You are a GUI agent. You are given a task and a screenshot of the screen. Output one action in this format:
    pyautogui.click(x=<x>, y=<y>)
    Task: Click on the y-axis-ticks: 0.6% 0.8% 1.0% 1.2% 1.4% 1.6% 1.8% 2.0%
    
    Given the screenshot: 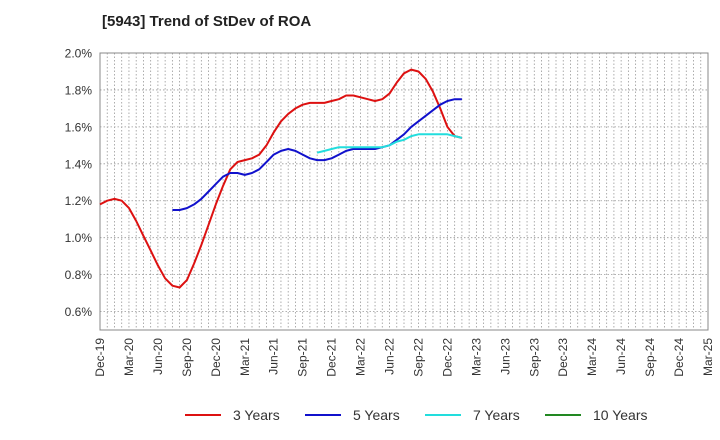 What is the action you would take?
    pyautogui.click(x=79, y=183)
    